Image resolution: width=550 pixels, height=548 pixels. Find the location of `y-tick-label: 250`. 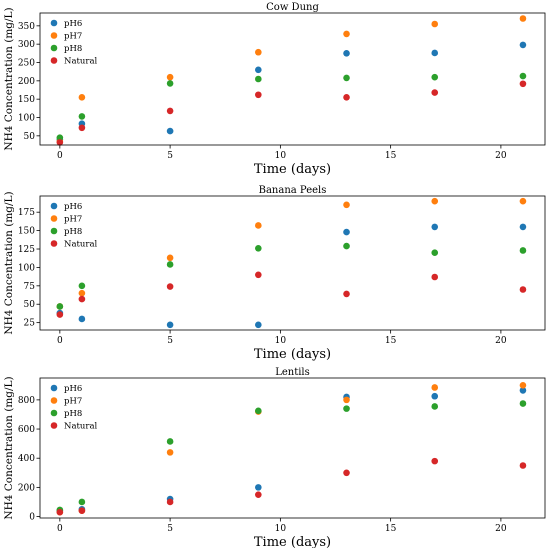

y-tick-label: 250 is located at coordinates (26, 64).